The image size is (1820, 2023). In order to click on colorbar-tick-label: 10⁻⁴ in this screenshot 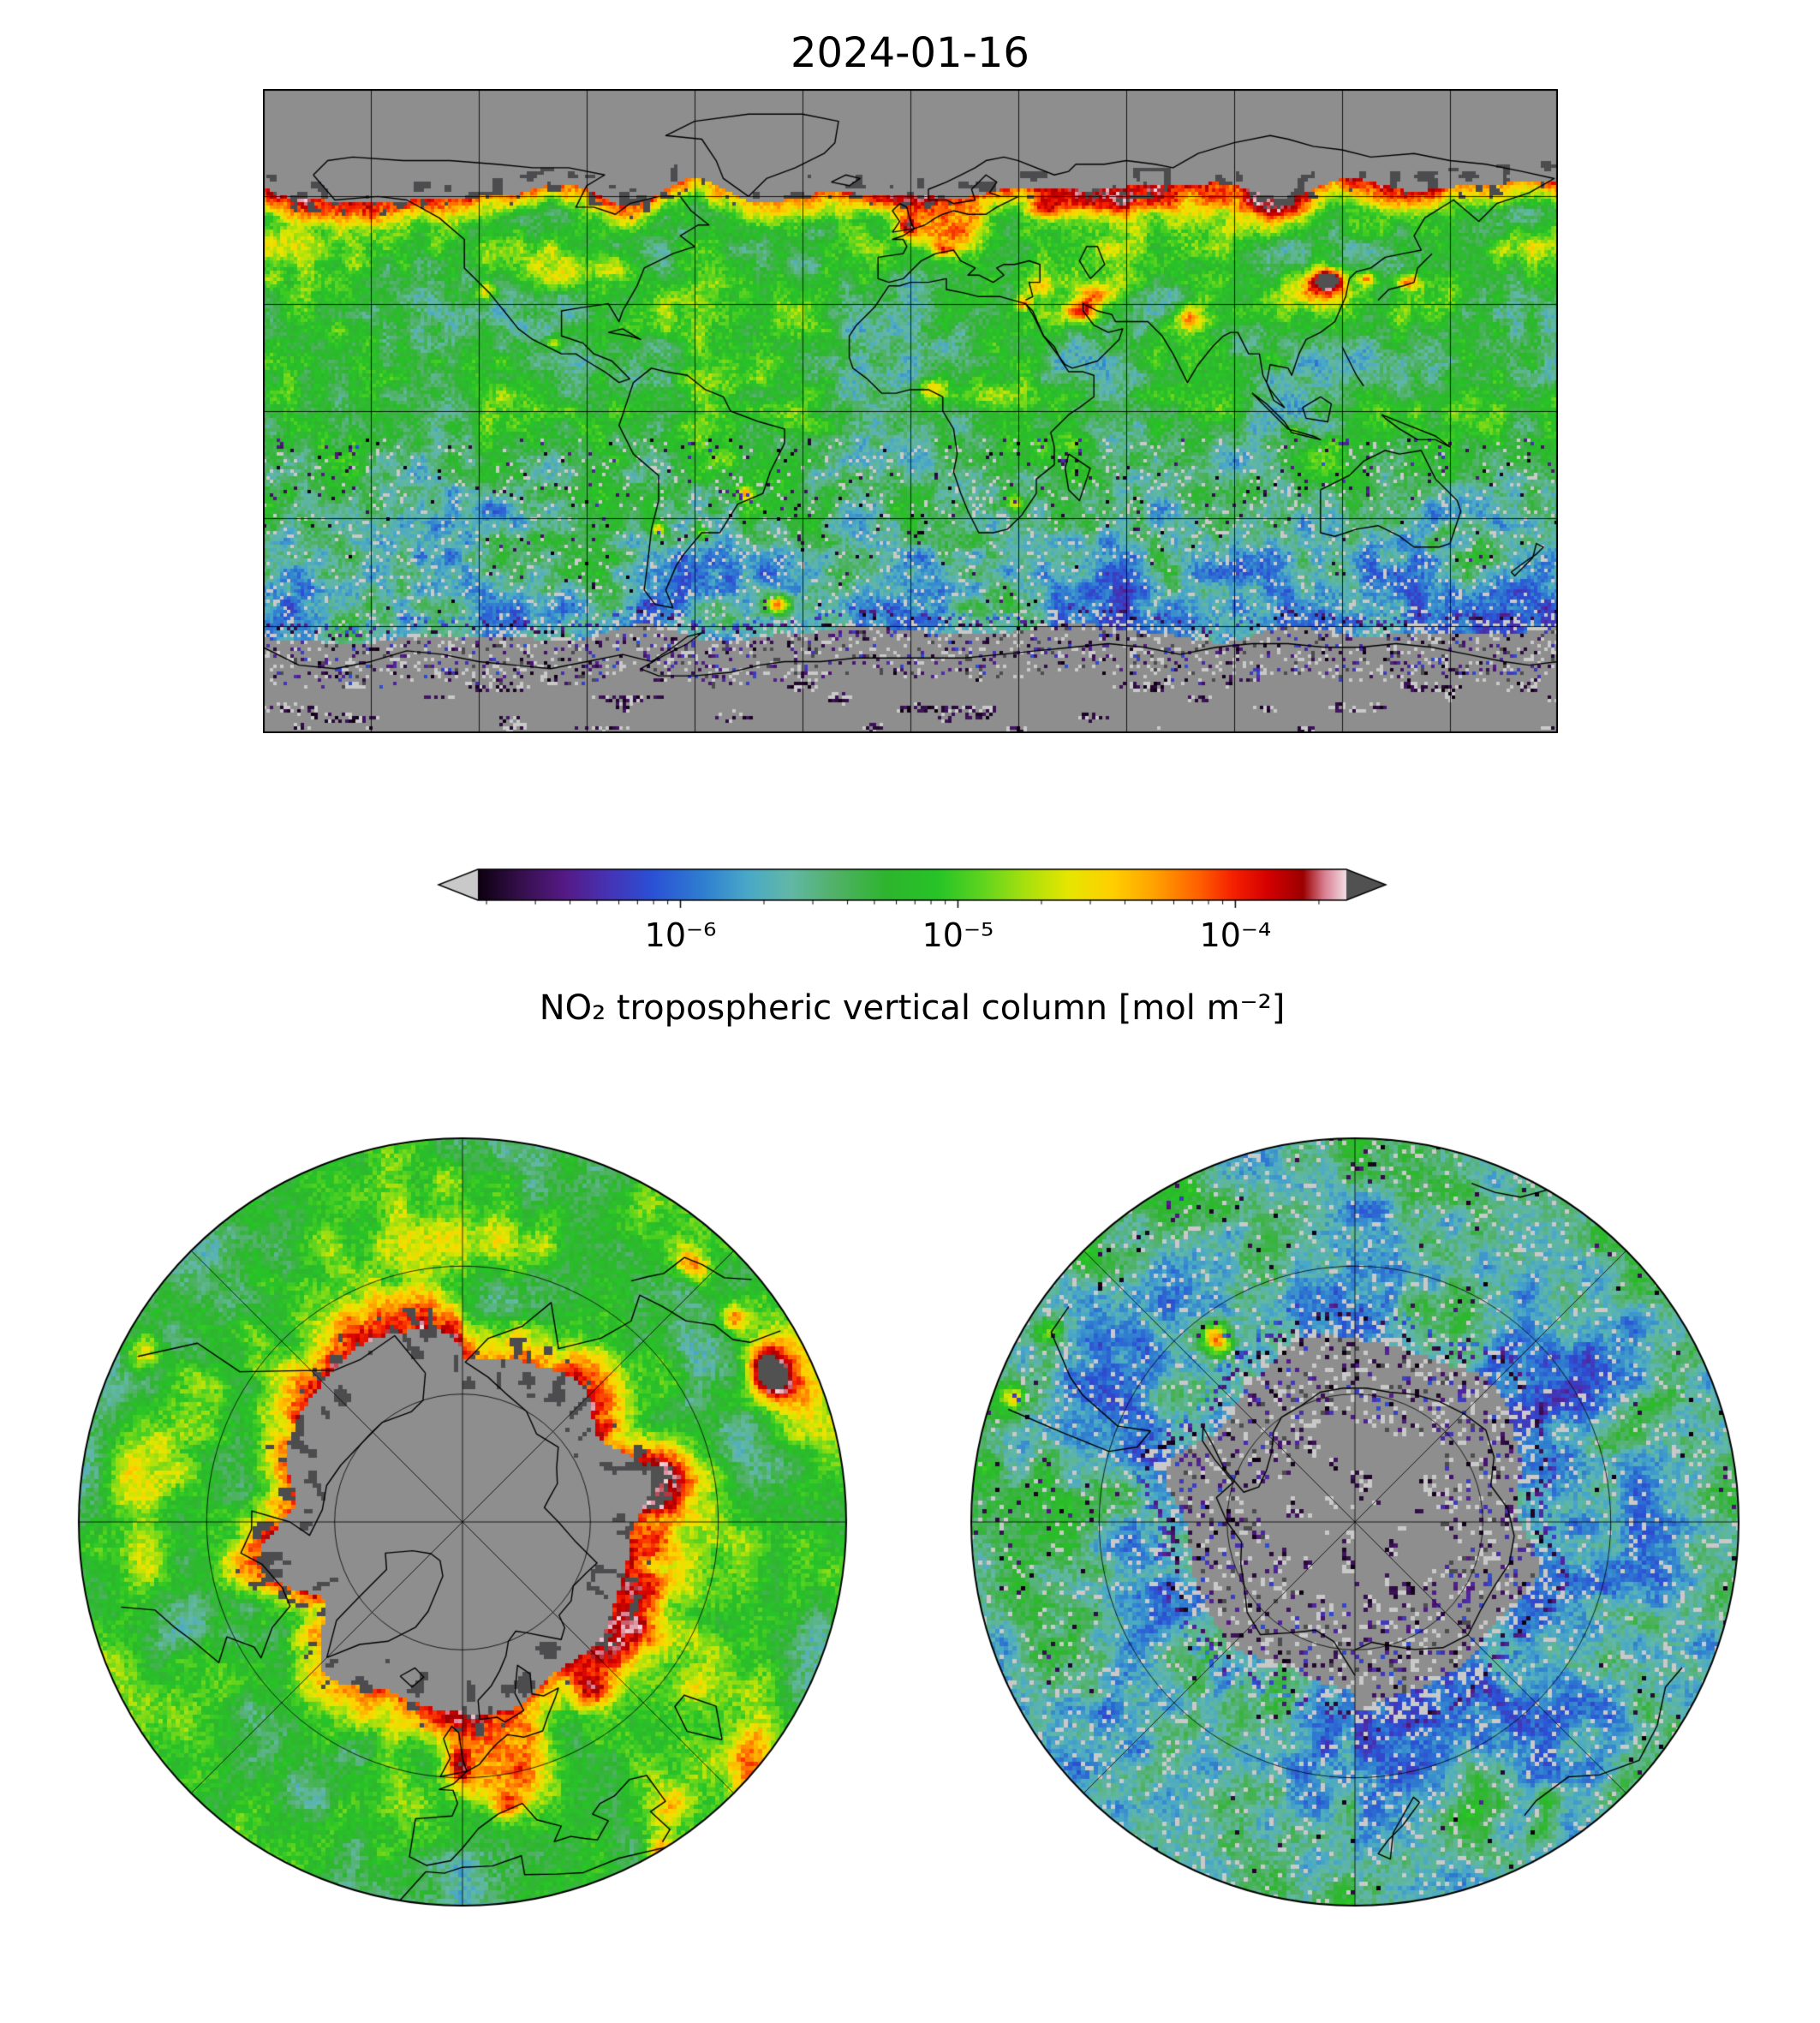, I will do `click(1235, 935)`.